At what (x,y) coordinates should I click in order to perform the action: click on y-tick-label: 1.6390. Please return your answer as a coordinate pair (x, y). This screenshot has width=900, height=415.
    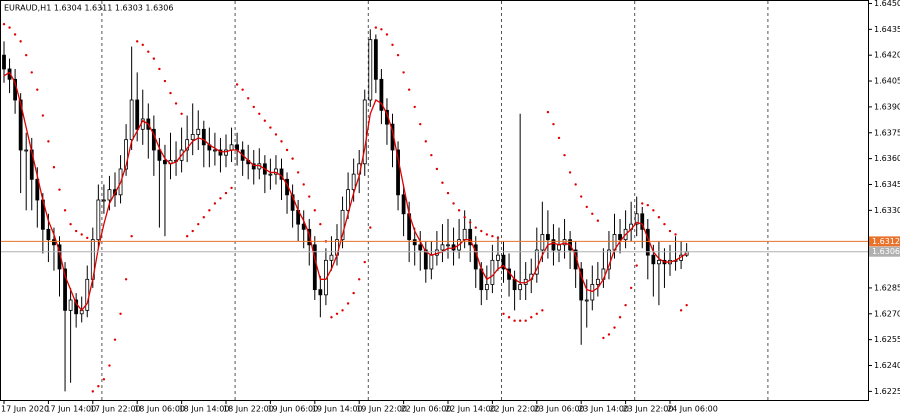
    Looking at the image, I should click on (887, 106).